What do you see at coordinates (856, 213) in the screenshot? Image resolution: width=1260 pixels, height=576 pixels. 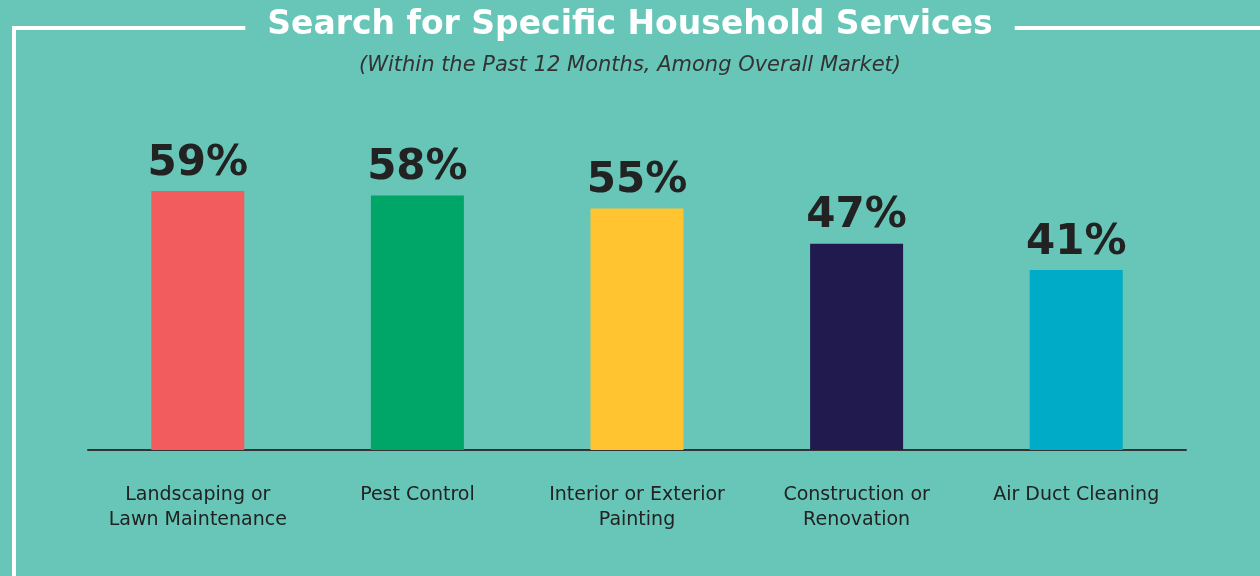 I see `data-label: 47%` at bounding box center [856, 213].